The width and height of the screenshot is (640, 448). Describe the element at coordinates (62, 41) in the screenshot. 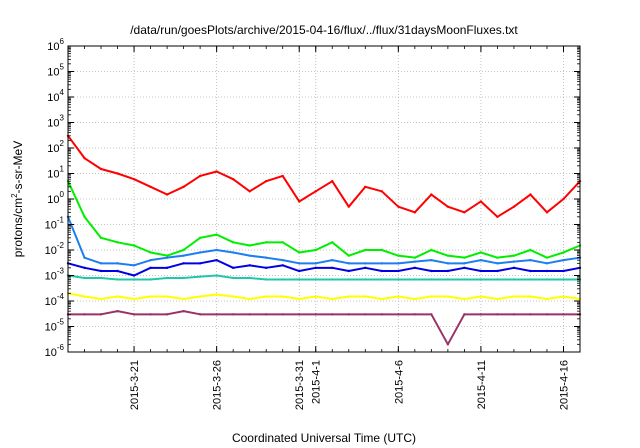

I see `y-tick-exponent: 6` at that location.